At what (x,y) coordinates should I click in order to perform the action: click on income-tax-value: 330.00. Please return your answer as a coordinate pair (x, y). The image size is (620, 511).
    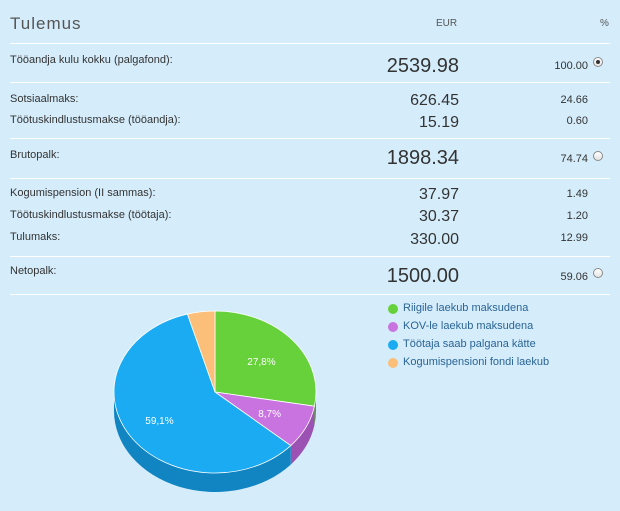
    Looking at the image, I should click on (434, 239).